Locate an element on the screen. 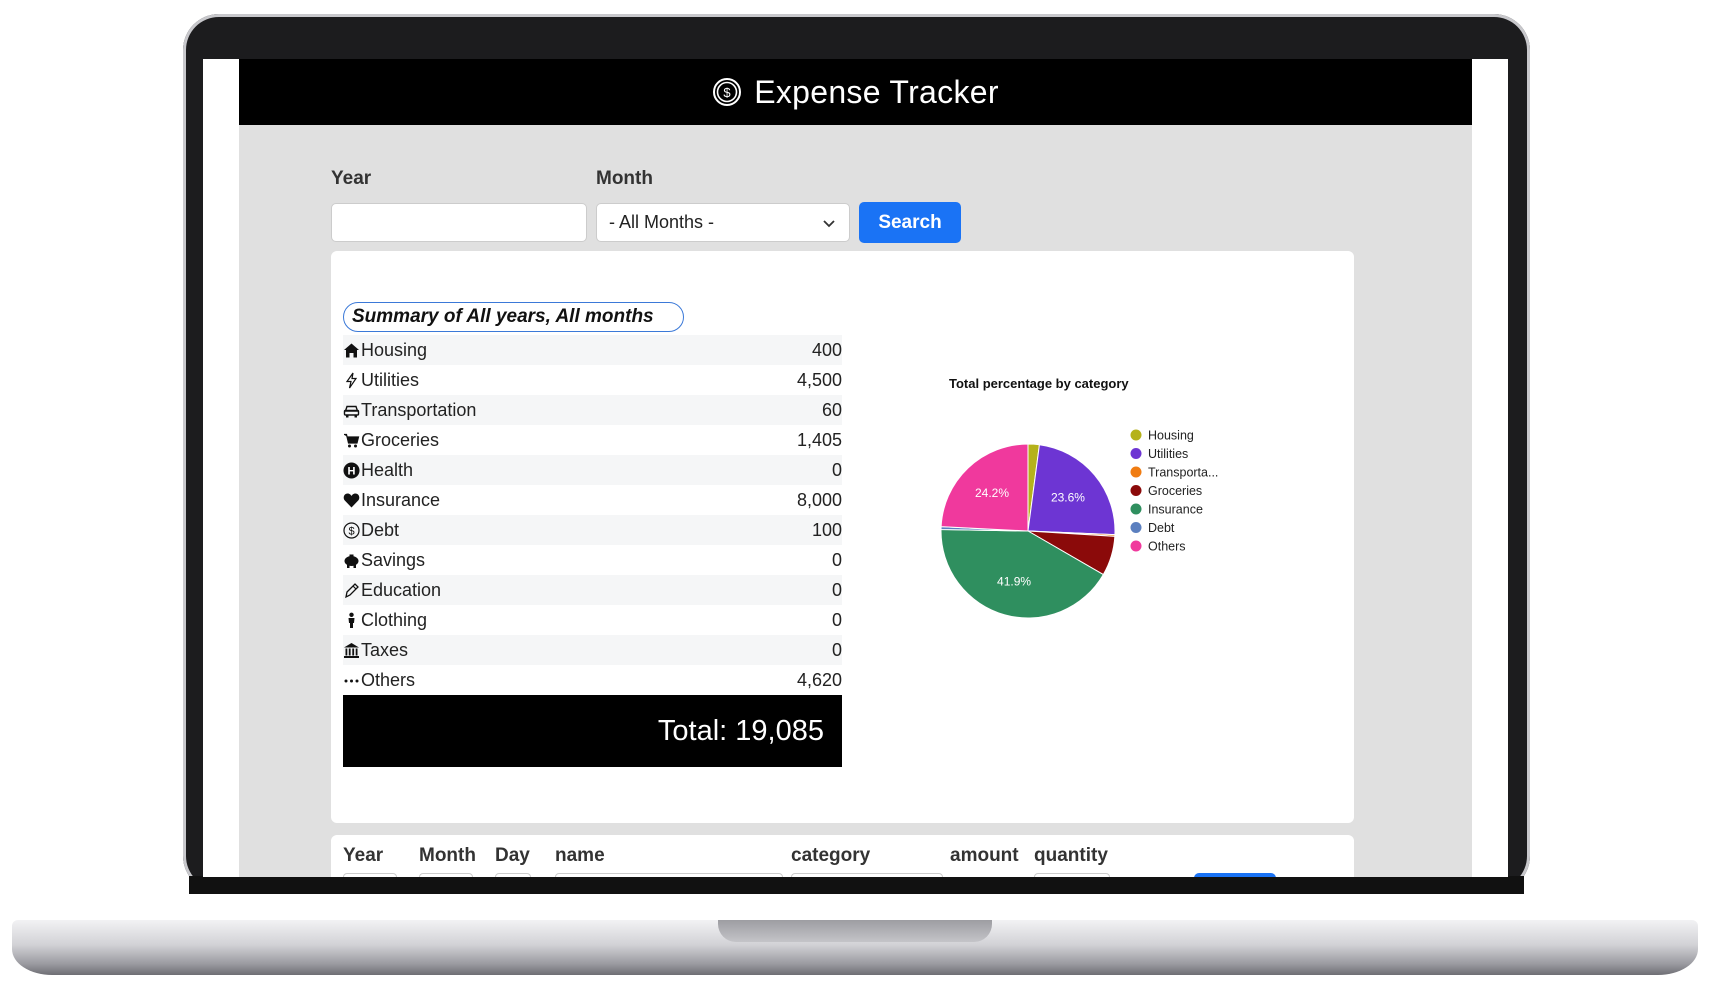 The width and height of the screenshot is (1709, 986). category-value: 100 is located at coordinates (826, 529).